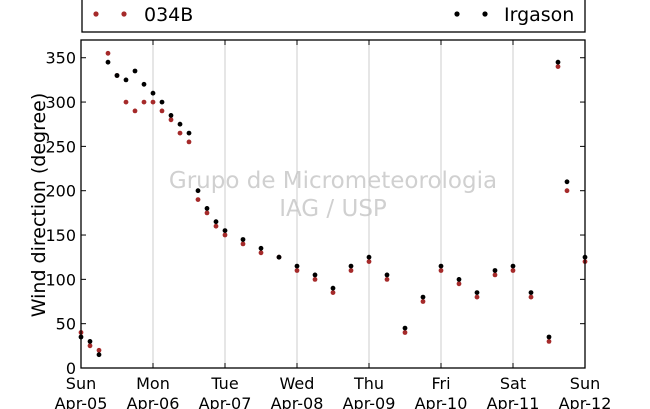  What do you see at coordinates (224, 383) in the screenshot?
I see `x-tick-label-day: Tue` at bounding box center [224, 383].